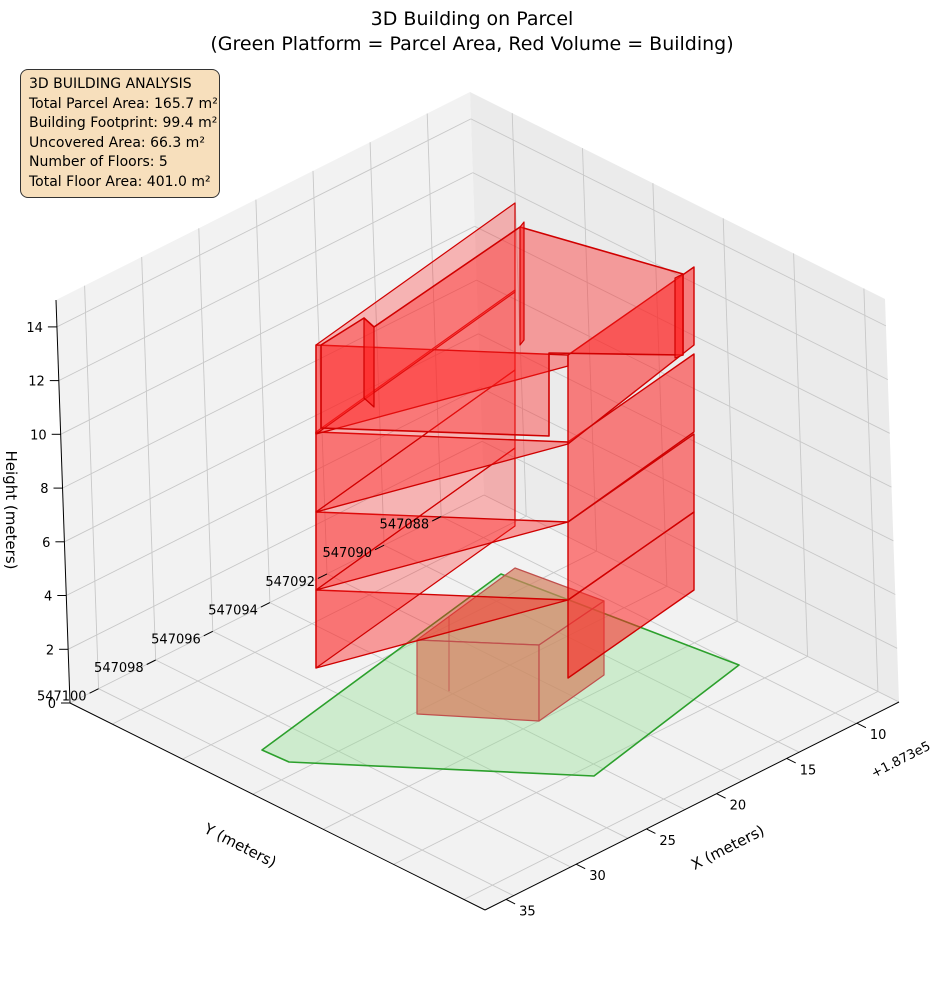 The image size is (944, 992). What do you see at coordinates (522, 283) in the screenshot?
I see `building-roof-spike` at bounding box center [522, 283].